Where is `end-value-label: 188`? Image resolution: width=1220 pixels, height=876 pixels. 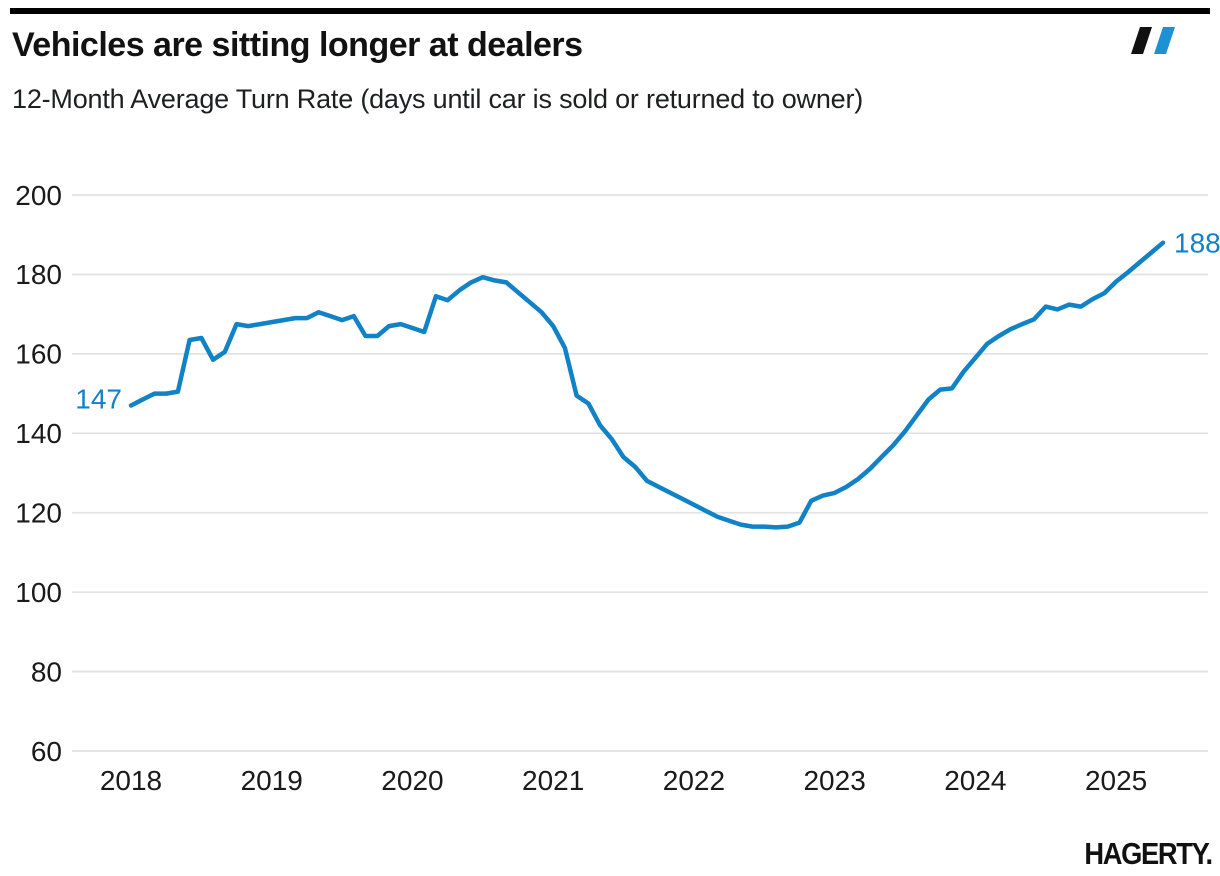
end-value-label: 188 is located at coordinates (1197, 242).